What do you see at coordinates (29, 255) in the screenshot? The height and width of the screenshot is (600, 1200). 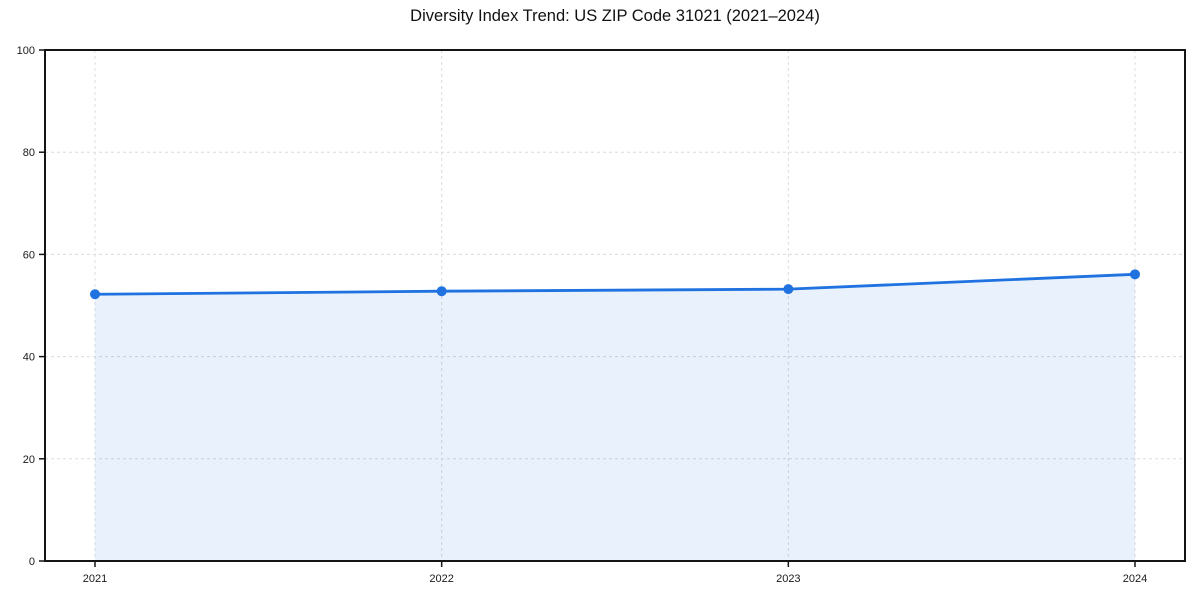 I see `y-tick-label-60: 60` at bounding box center [29, 255].